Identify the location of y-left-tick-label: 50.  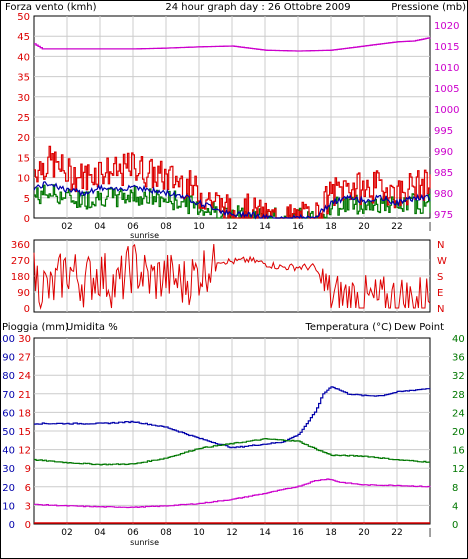
(23, 17).